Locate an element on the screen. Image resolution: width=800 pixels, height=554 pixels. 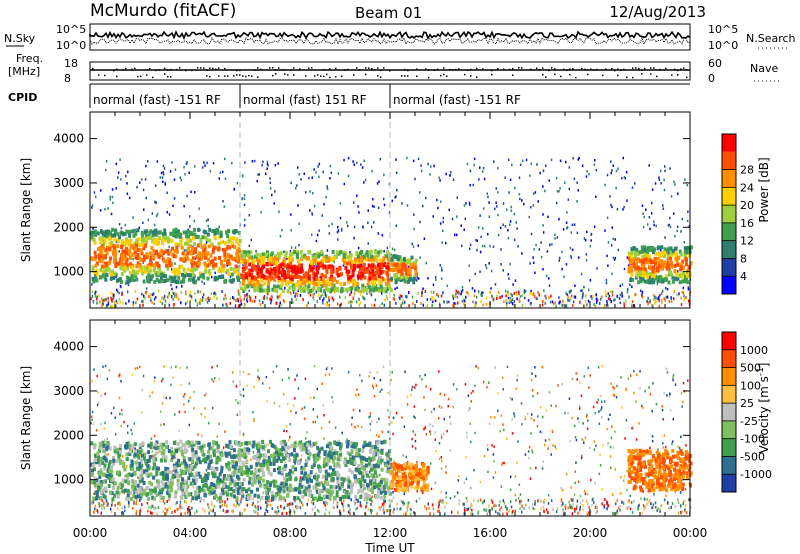
station-title: McMurdo (fitACF) is located at coordinates (163, 11).